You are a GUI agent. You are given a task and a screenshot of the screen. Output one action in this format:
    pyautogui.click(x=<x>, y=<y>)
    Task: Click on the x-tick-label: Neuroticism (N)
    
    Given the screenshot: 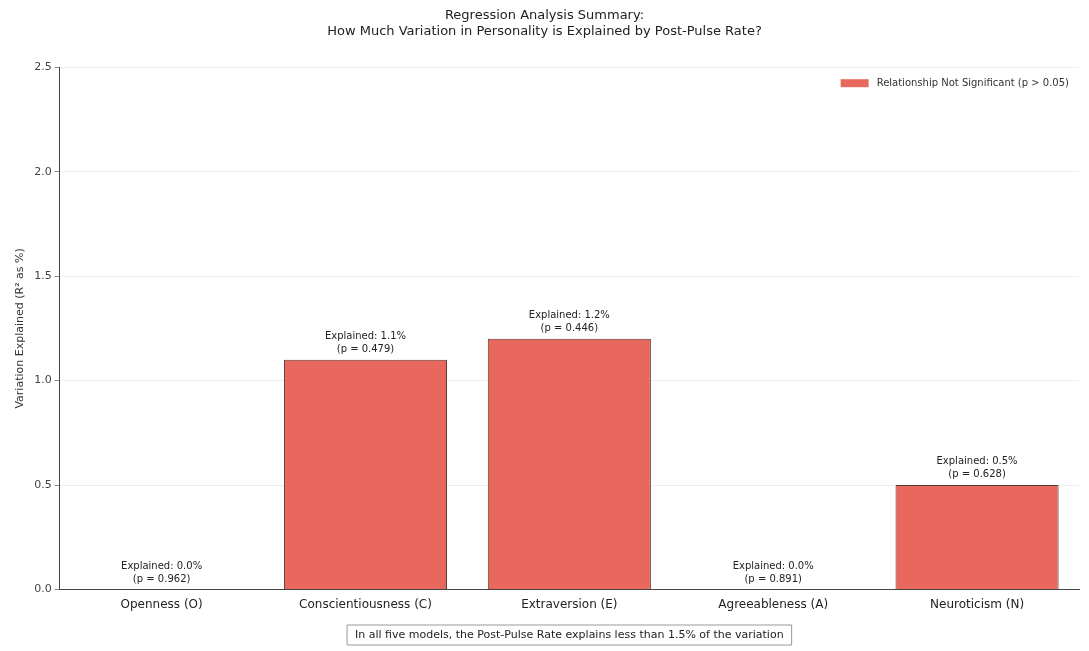 What is the action you would take?
    pyautogui.click(x=977, y=603)
    